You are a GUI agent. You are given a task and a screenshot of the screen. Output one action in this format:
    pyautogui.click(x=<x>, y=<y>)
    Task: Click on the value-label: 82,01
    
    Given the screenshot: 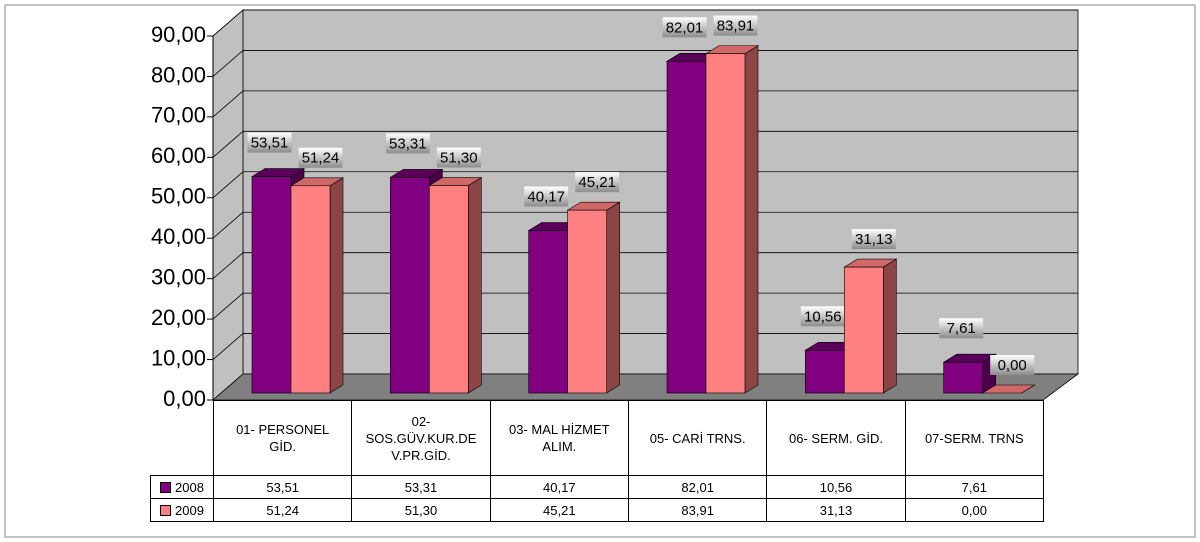 What is the action you would take?
    pyautogui.click(x=685, y=27)
    